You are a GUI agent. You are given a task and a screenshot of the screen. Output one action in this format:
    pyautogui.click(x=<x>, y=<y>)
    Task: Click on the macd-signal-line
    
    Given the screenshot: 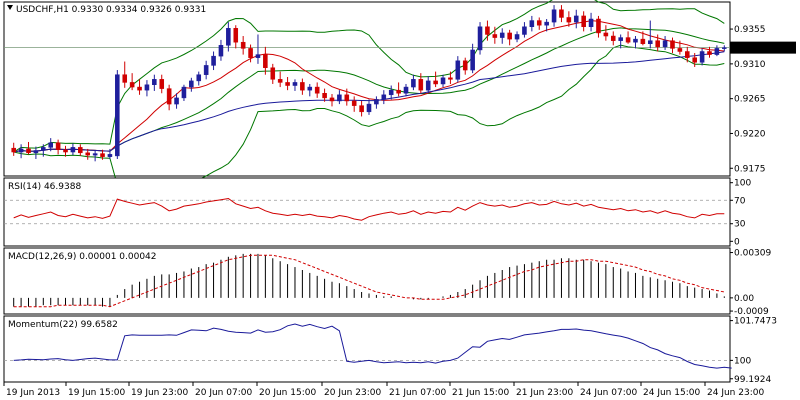 What is the action you would take?
    pyautogui.click(x=369, y=281)
    